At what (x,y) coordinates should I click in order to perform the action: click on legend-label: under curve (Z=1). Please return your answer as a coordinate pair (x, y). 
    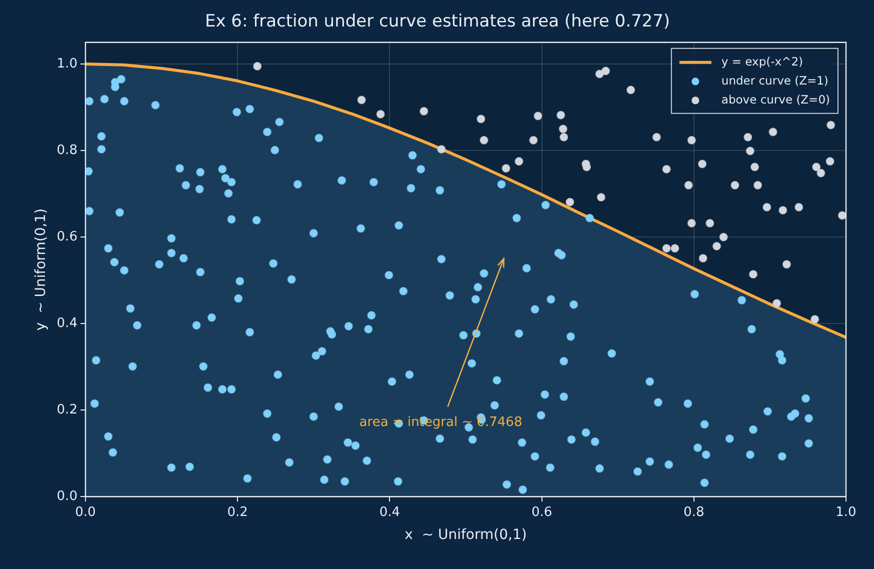
    Looking at the image, I should click on (774, 80).